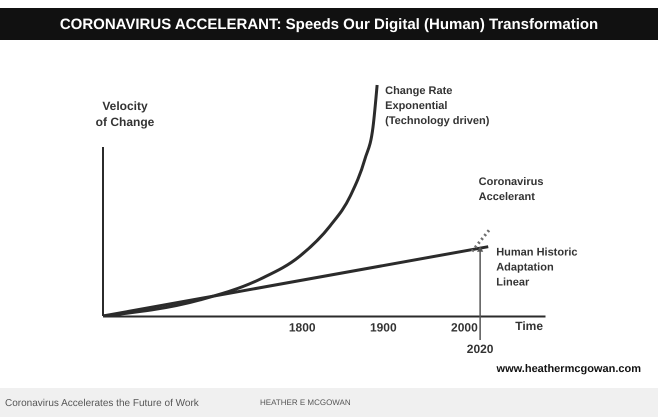 The width and height of the screenshot is (658, 417). What do you see at coordinates (529, 326) in the screenshot?
I see `x-axis-title: Time` at bounding box center [529, 326].